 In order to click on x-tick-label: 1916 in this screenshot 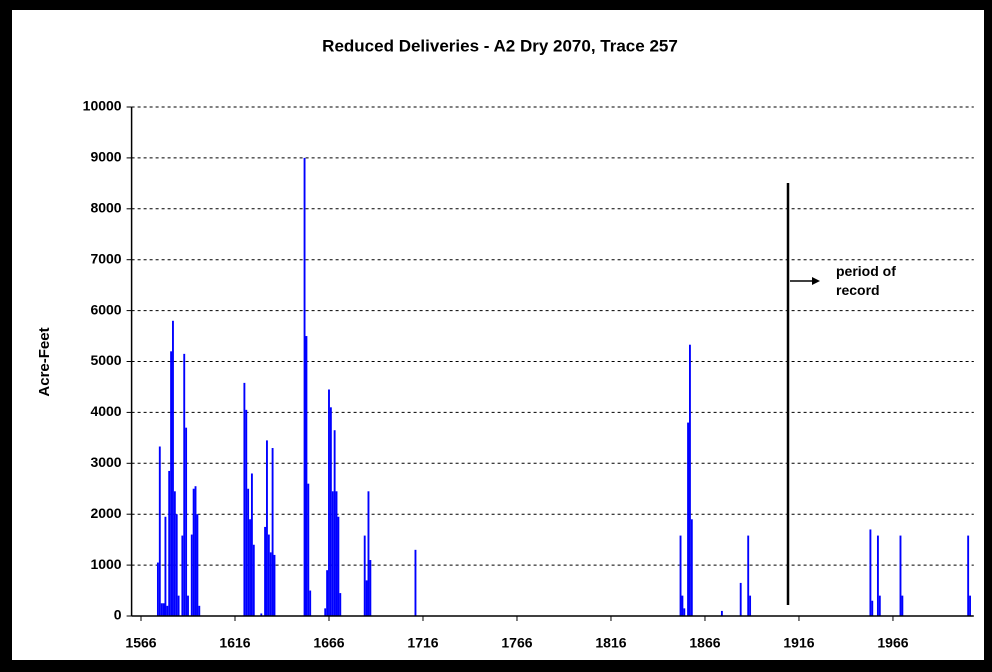, I will do `click(798, 643)`.